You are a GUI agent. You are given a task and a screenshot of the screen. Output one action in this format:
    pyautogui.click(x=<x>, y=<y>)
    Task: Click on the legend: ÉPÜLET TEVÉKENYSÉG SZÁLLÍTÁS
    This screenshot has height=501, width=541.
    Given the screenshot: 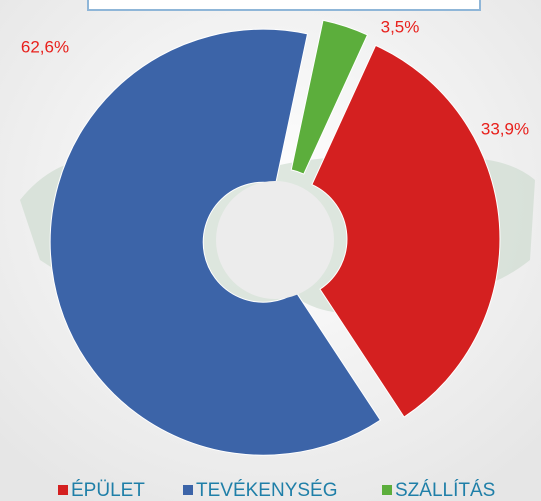 What is the action you would take?
    pyautogui.click(x=276, y=490)
    